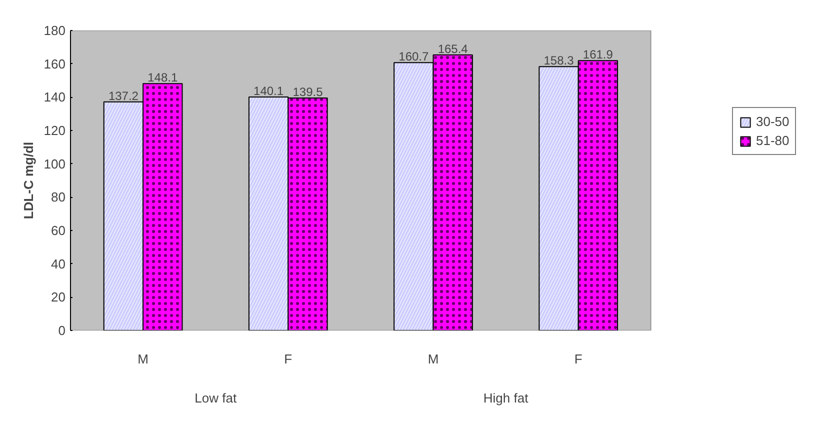 This screenshot has height=448, width=826. What do you see at coordinates (58, 230) in the screenshot?
I see `y-tick-label: 60` at bounding box center [58, 230].